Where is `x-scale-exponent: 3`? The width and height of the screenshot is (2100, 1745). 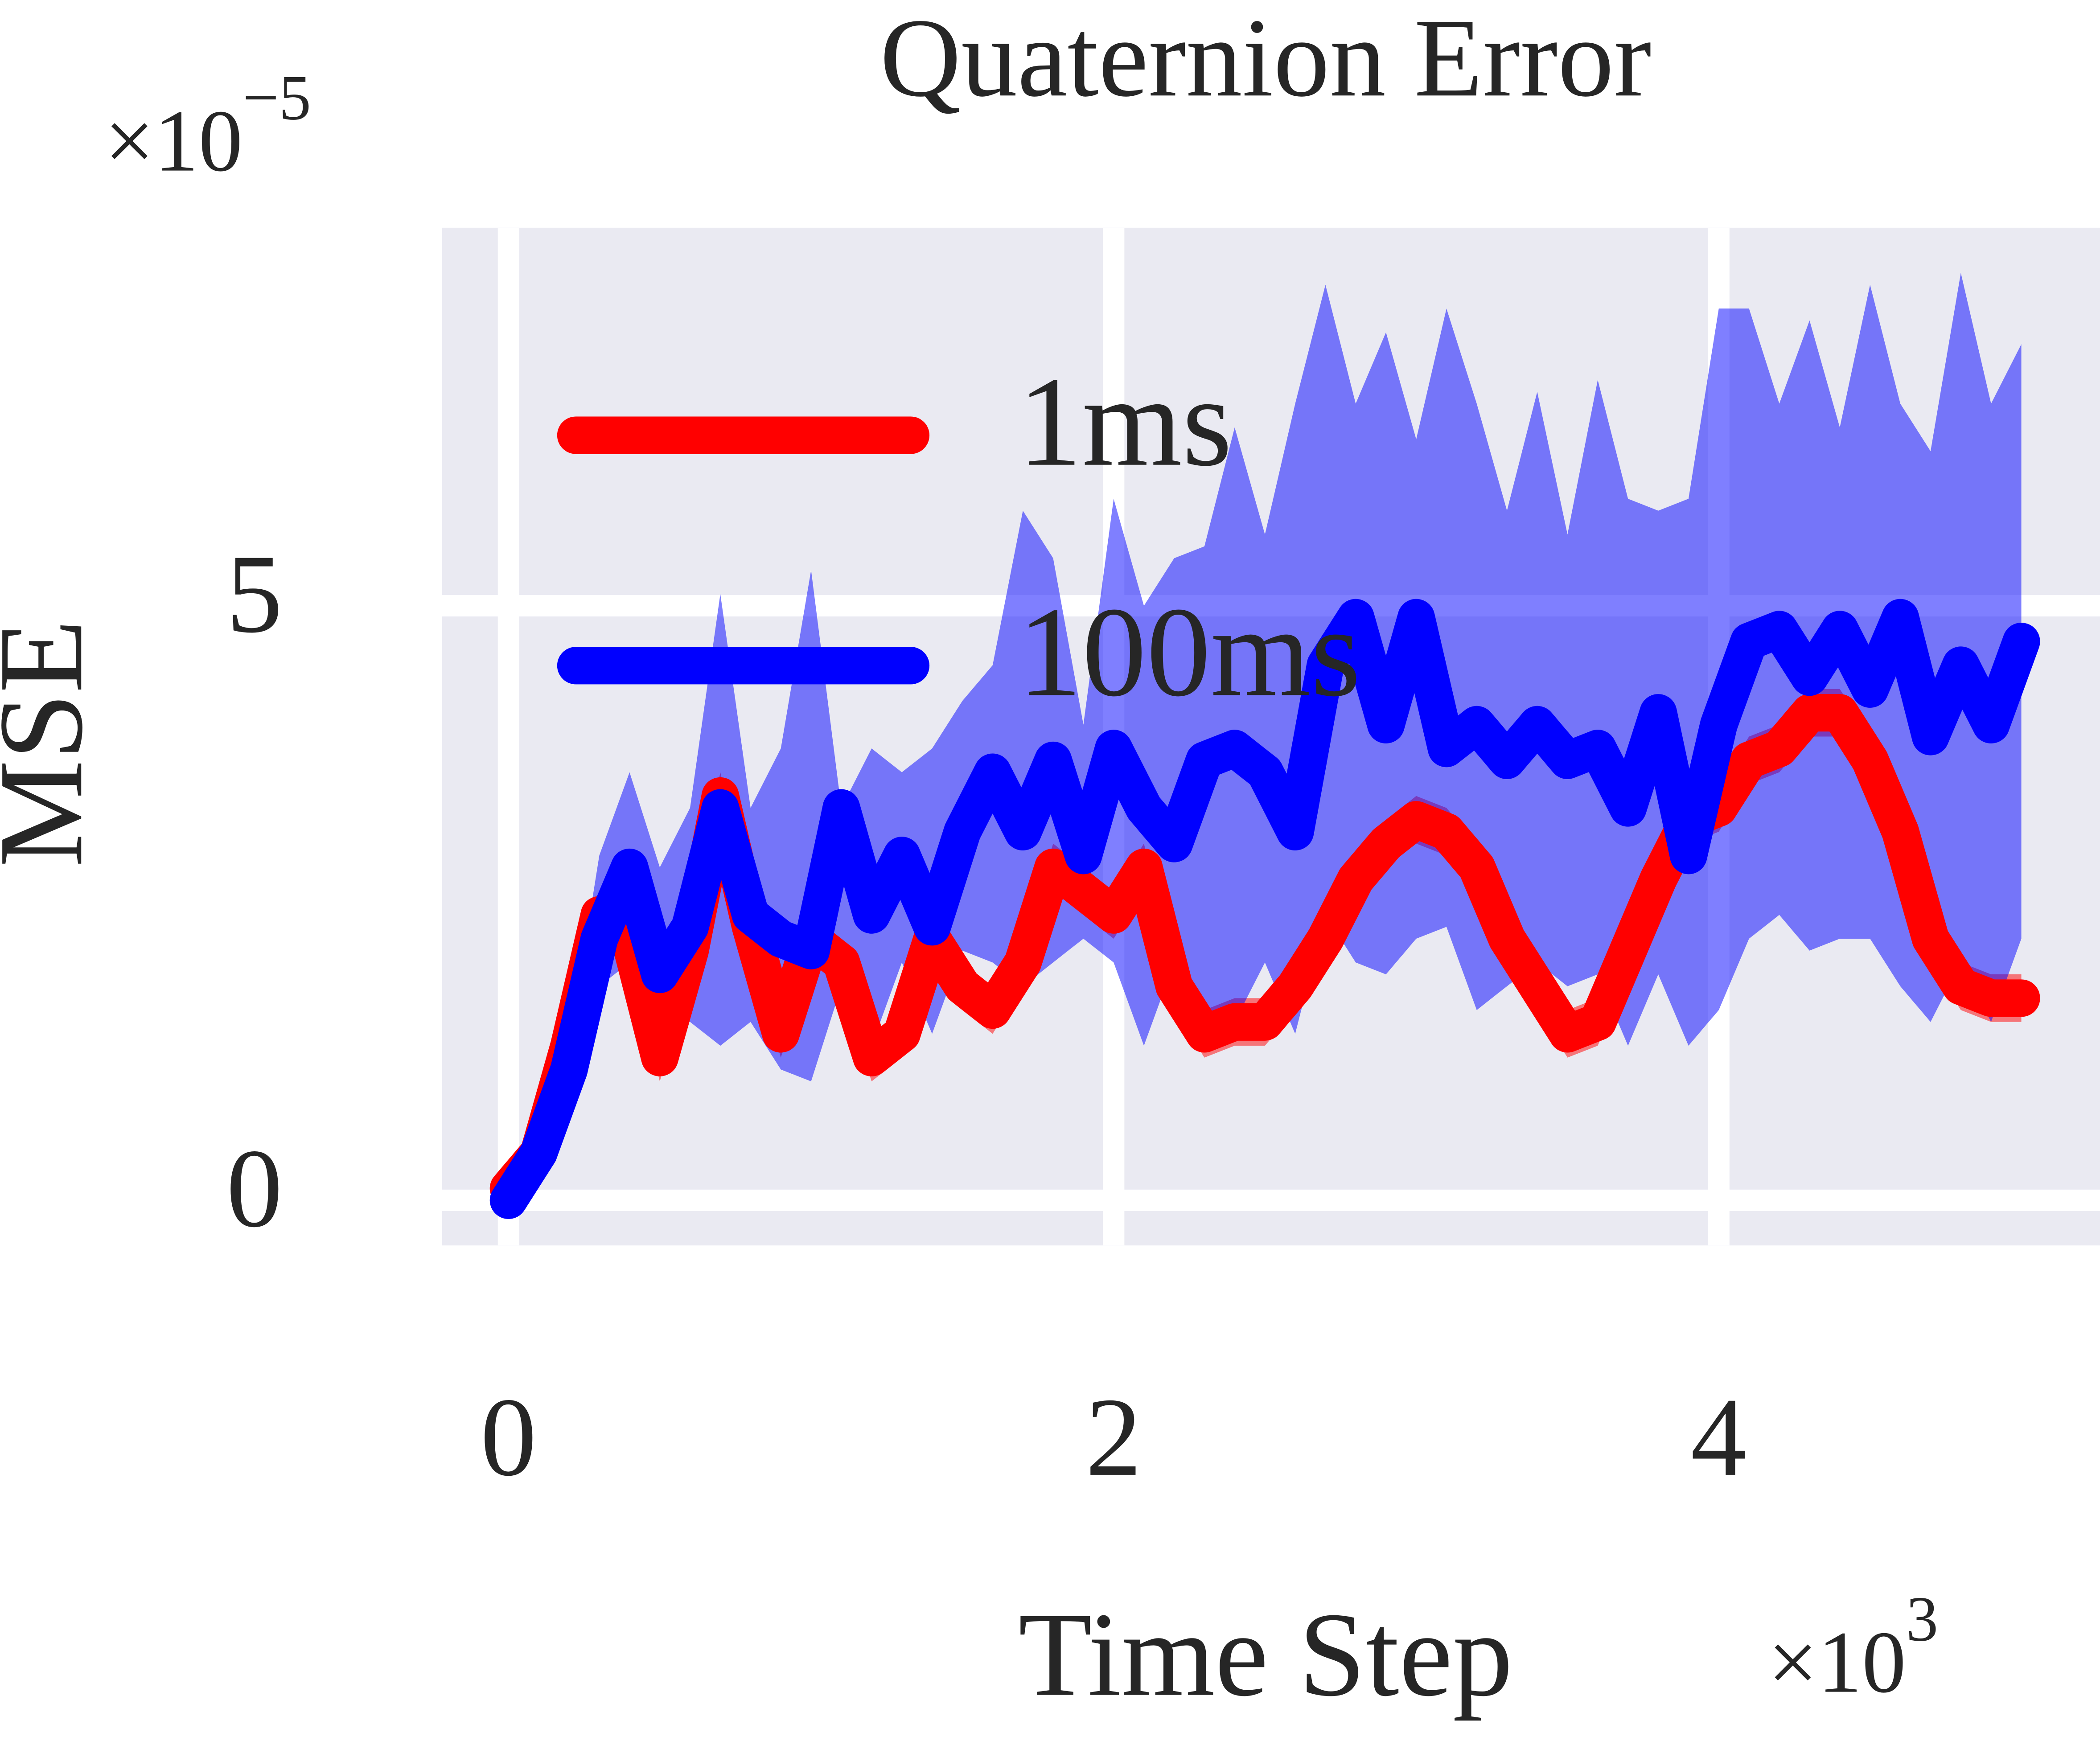
x-scale-exponent: 3 is located at coordinates (1922, 1620).